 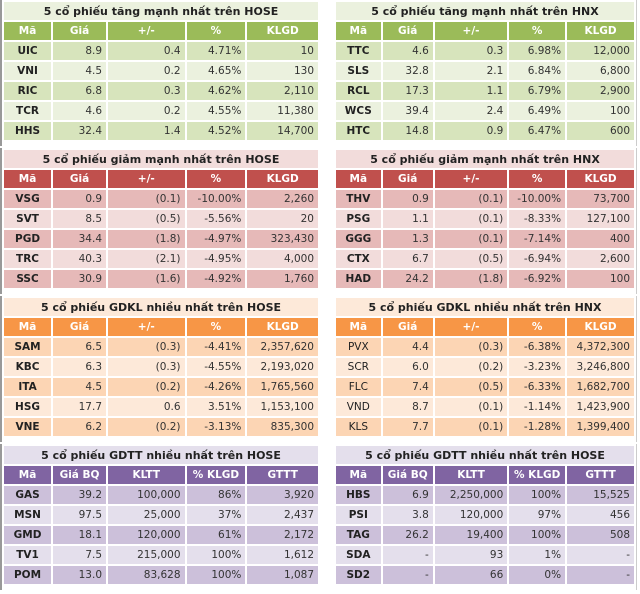 What do you see at coordinates (407, 367) in the screenshot?
I see `cell-value: 6.0` at bounding box center [407, 367].